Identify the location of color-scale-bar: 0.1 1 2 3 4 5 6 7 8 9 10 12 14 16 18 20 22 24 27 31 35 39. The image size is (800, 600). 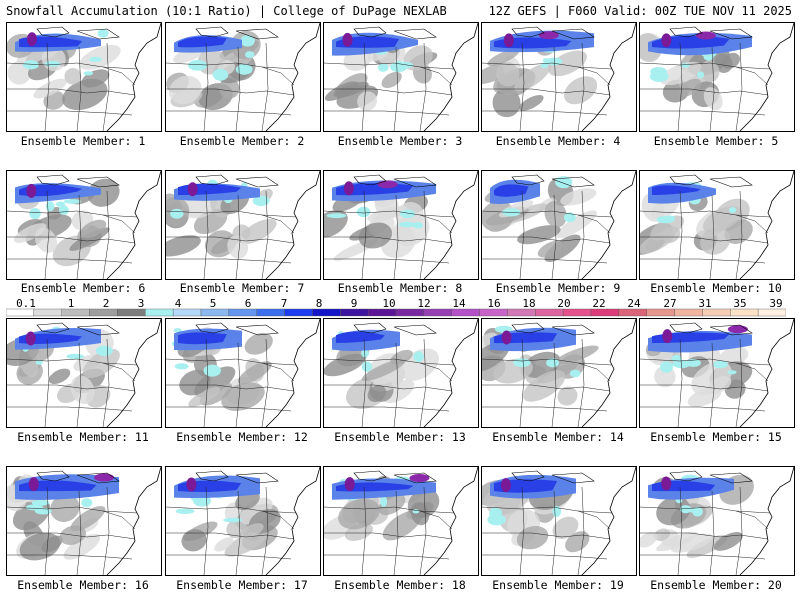
(396, 307).